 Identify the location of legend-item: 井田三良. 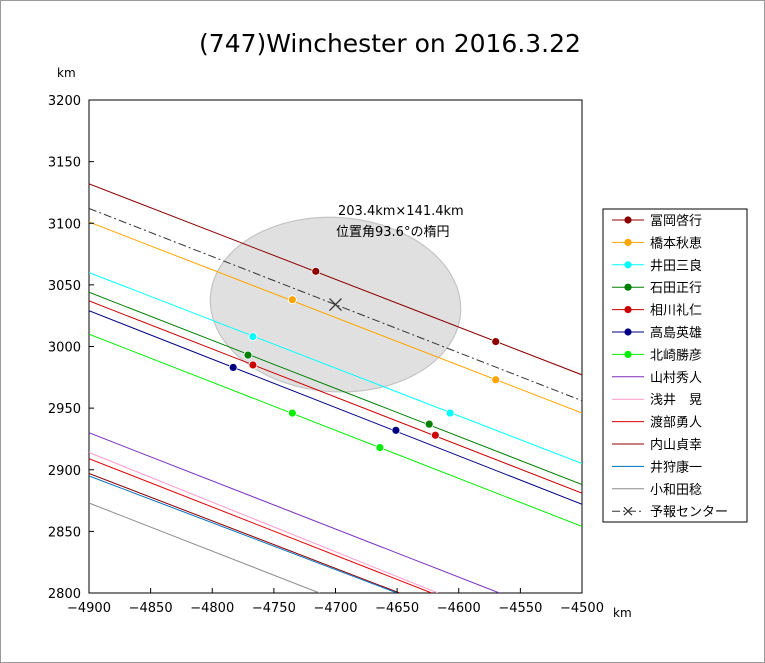
(657, 266).